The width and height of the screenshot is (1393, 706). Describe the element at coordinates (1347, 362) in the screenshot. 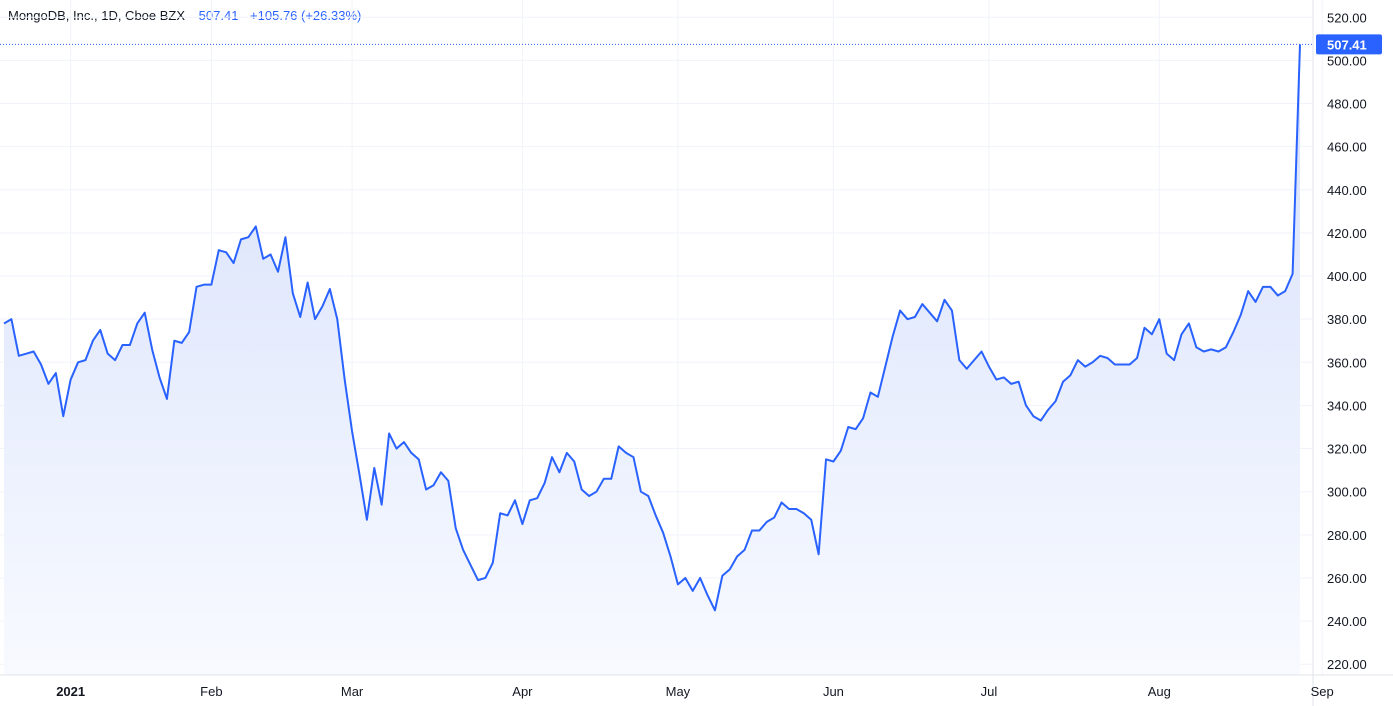

I see `y-tick-label: 360.00` at that location.